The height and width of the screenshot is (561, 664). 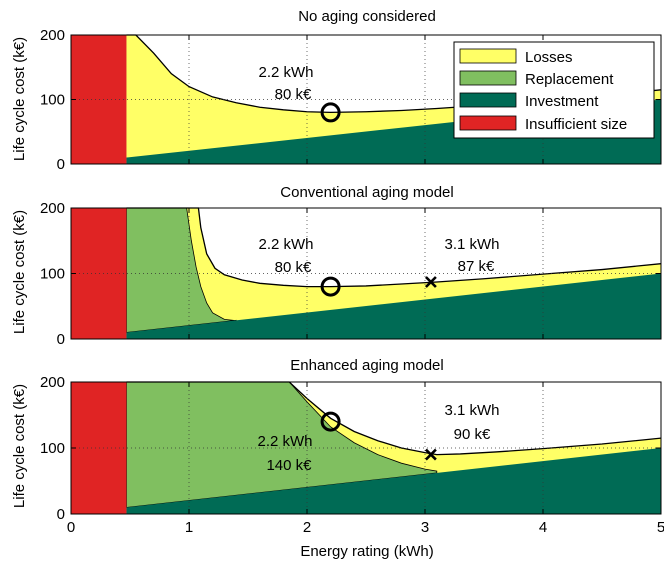 What do you see at coordinates (366, 192) in the screenshot?
I see `panel-title: Conventional aging model` at bounding box center [366, 192].